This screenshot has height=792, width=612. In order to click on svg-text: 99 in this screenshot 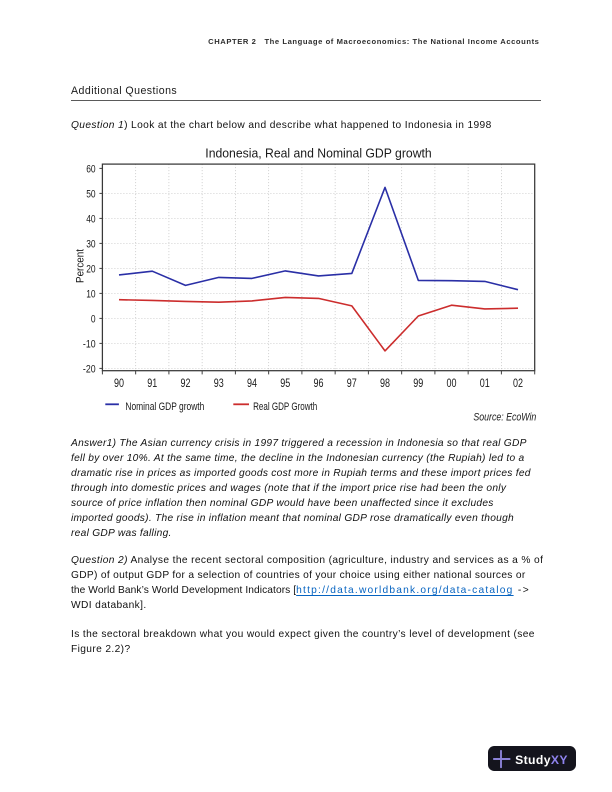, I will do `click(418, 384)`.